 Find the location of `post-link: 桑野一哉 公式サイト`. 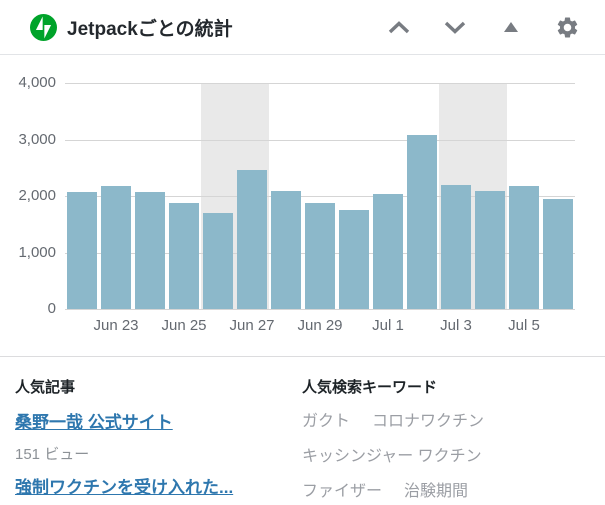

post-link: 桑野一哉 公式サイト is located at coordinates (94, 422).